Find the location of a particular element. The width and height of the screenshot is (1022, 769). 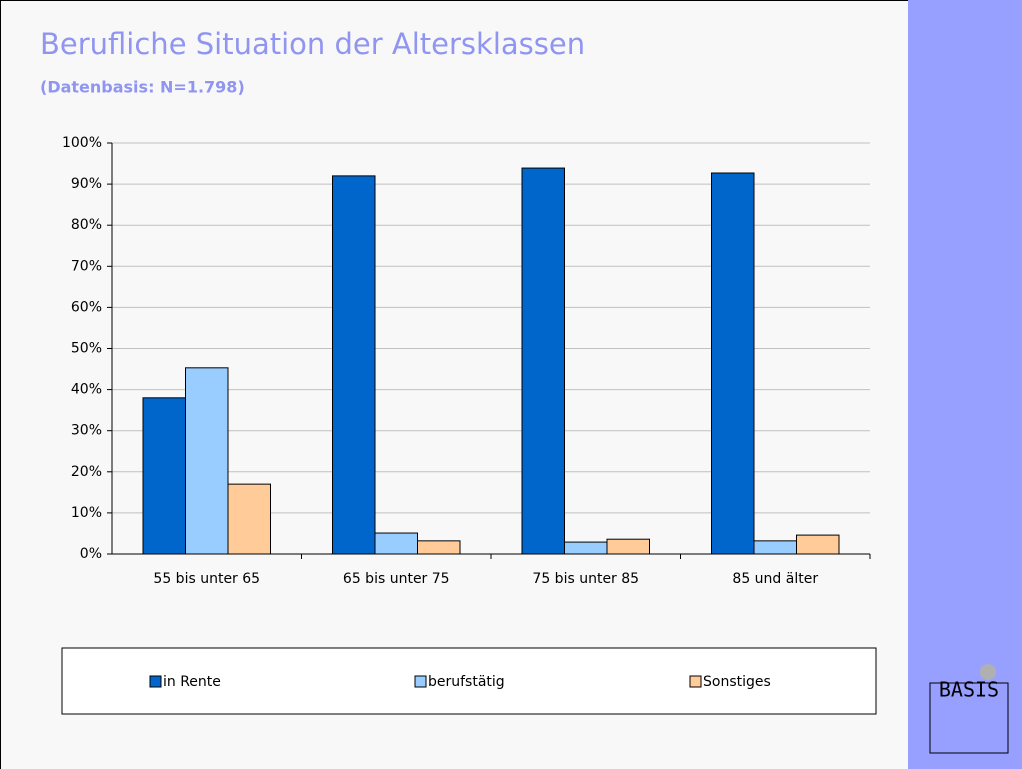

logo-frame is located at coordinates (969, 718).